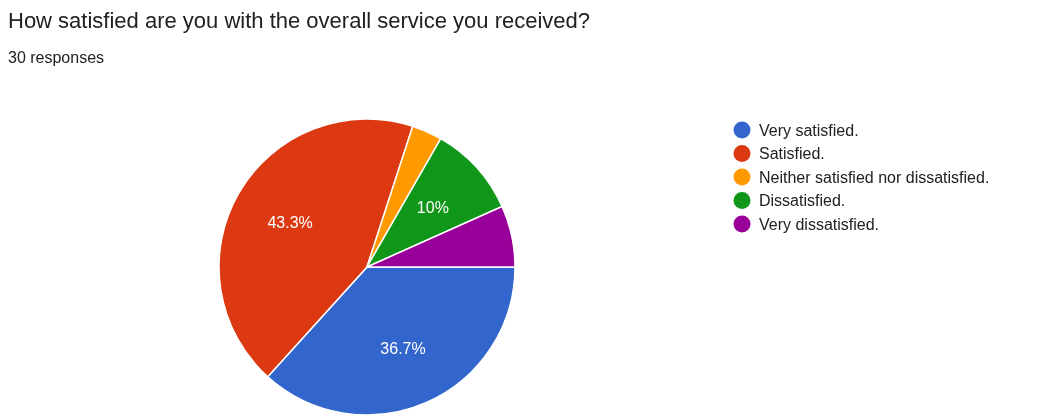 Image resolution: width=1047 pixels, height=415 pixels. Describe the element at coordinates (792, 154) in the screenshot. I see `legend-label: Satisfied.` at that location.